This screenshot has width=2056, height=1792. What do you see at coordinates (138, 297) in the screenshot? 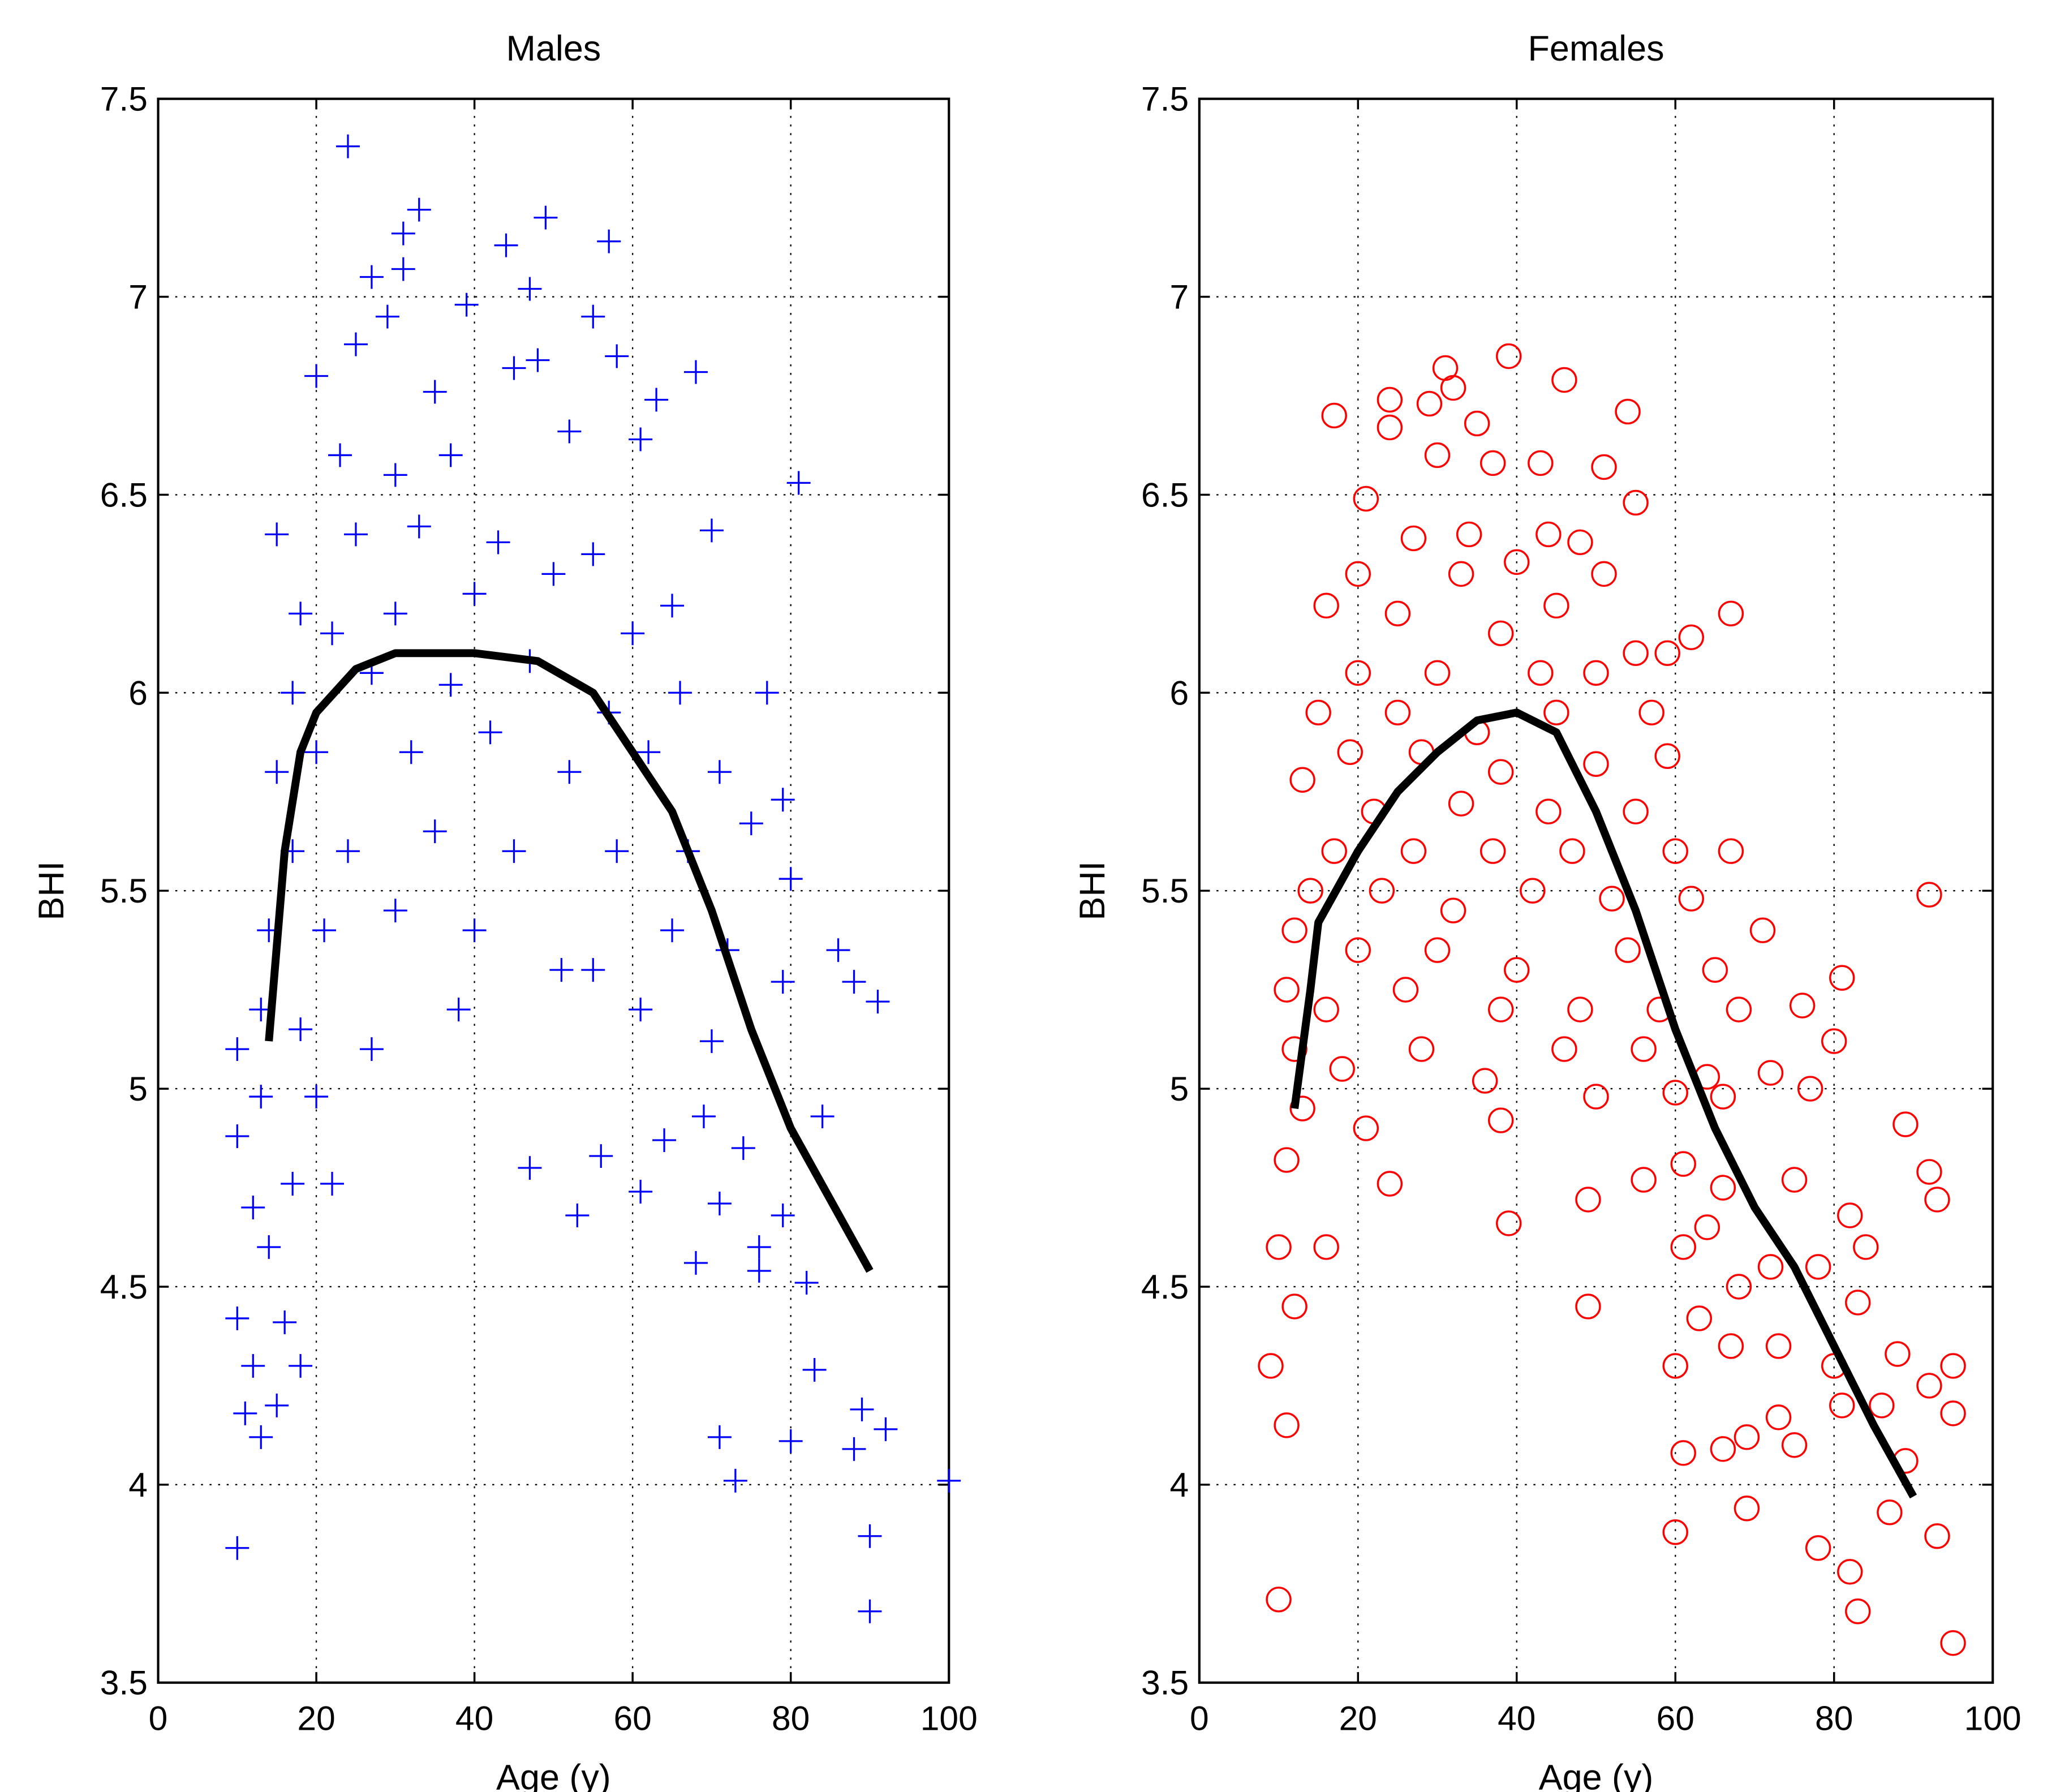
I see `y-tick-label: 7` at bounding box center [138, 297].